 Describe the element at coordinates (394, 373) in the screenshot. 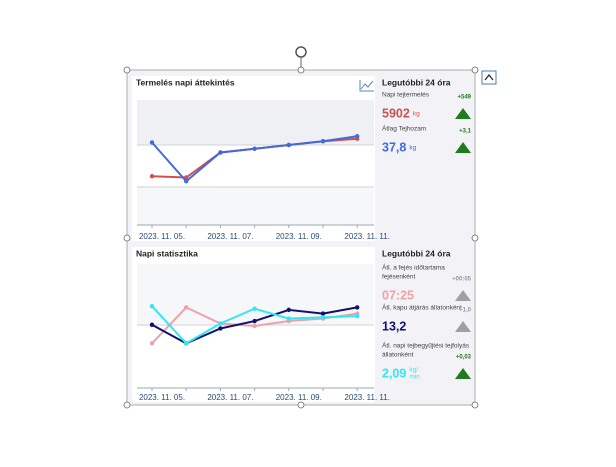

I see `kpi-value: 2,09` at that location.